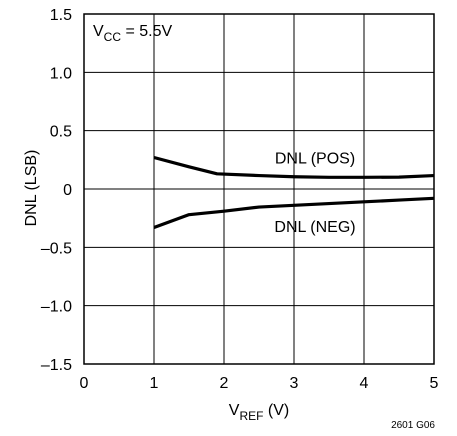  I want to click on series-line-dnl-neg, so click(294, 213).